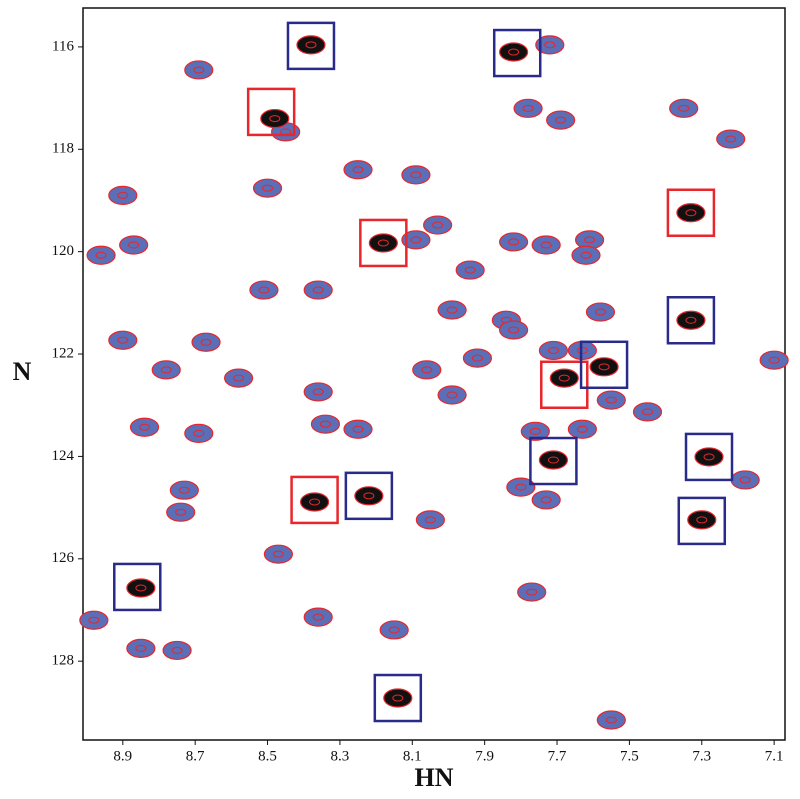 This screenshot has height=799, width=800. I want to click on x-tick-label: 8.7, so click(195, 756).